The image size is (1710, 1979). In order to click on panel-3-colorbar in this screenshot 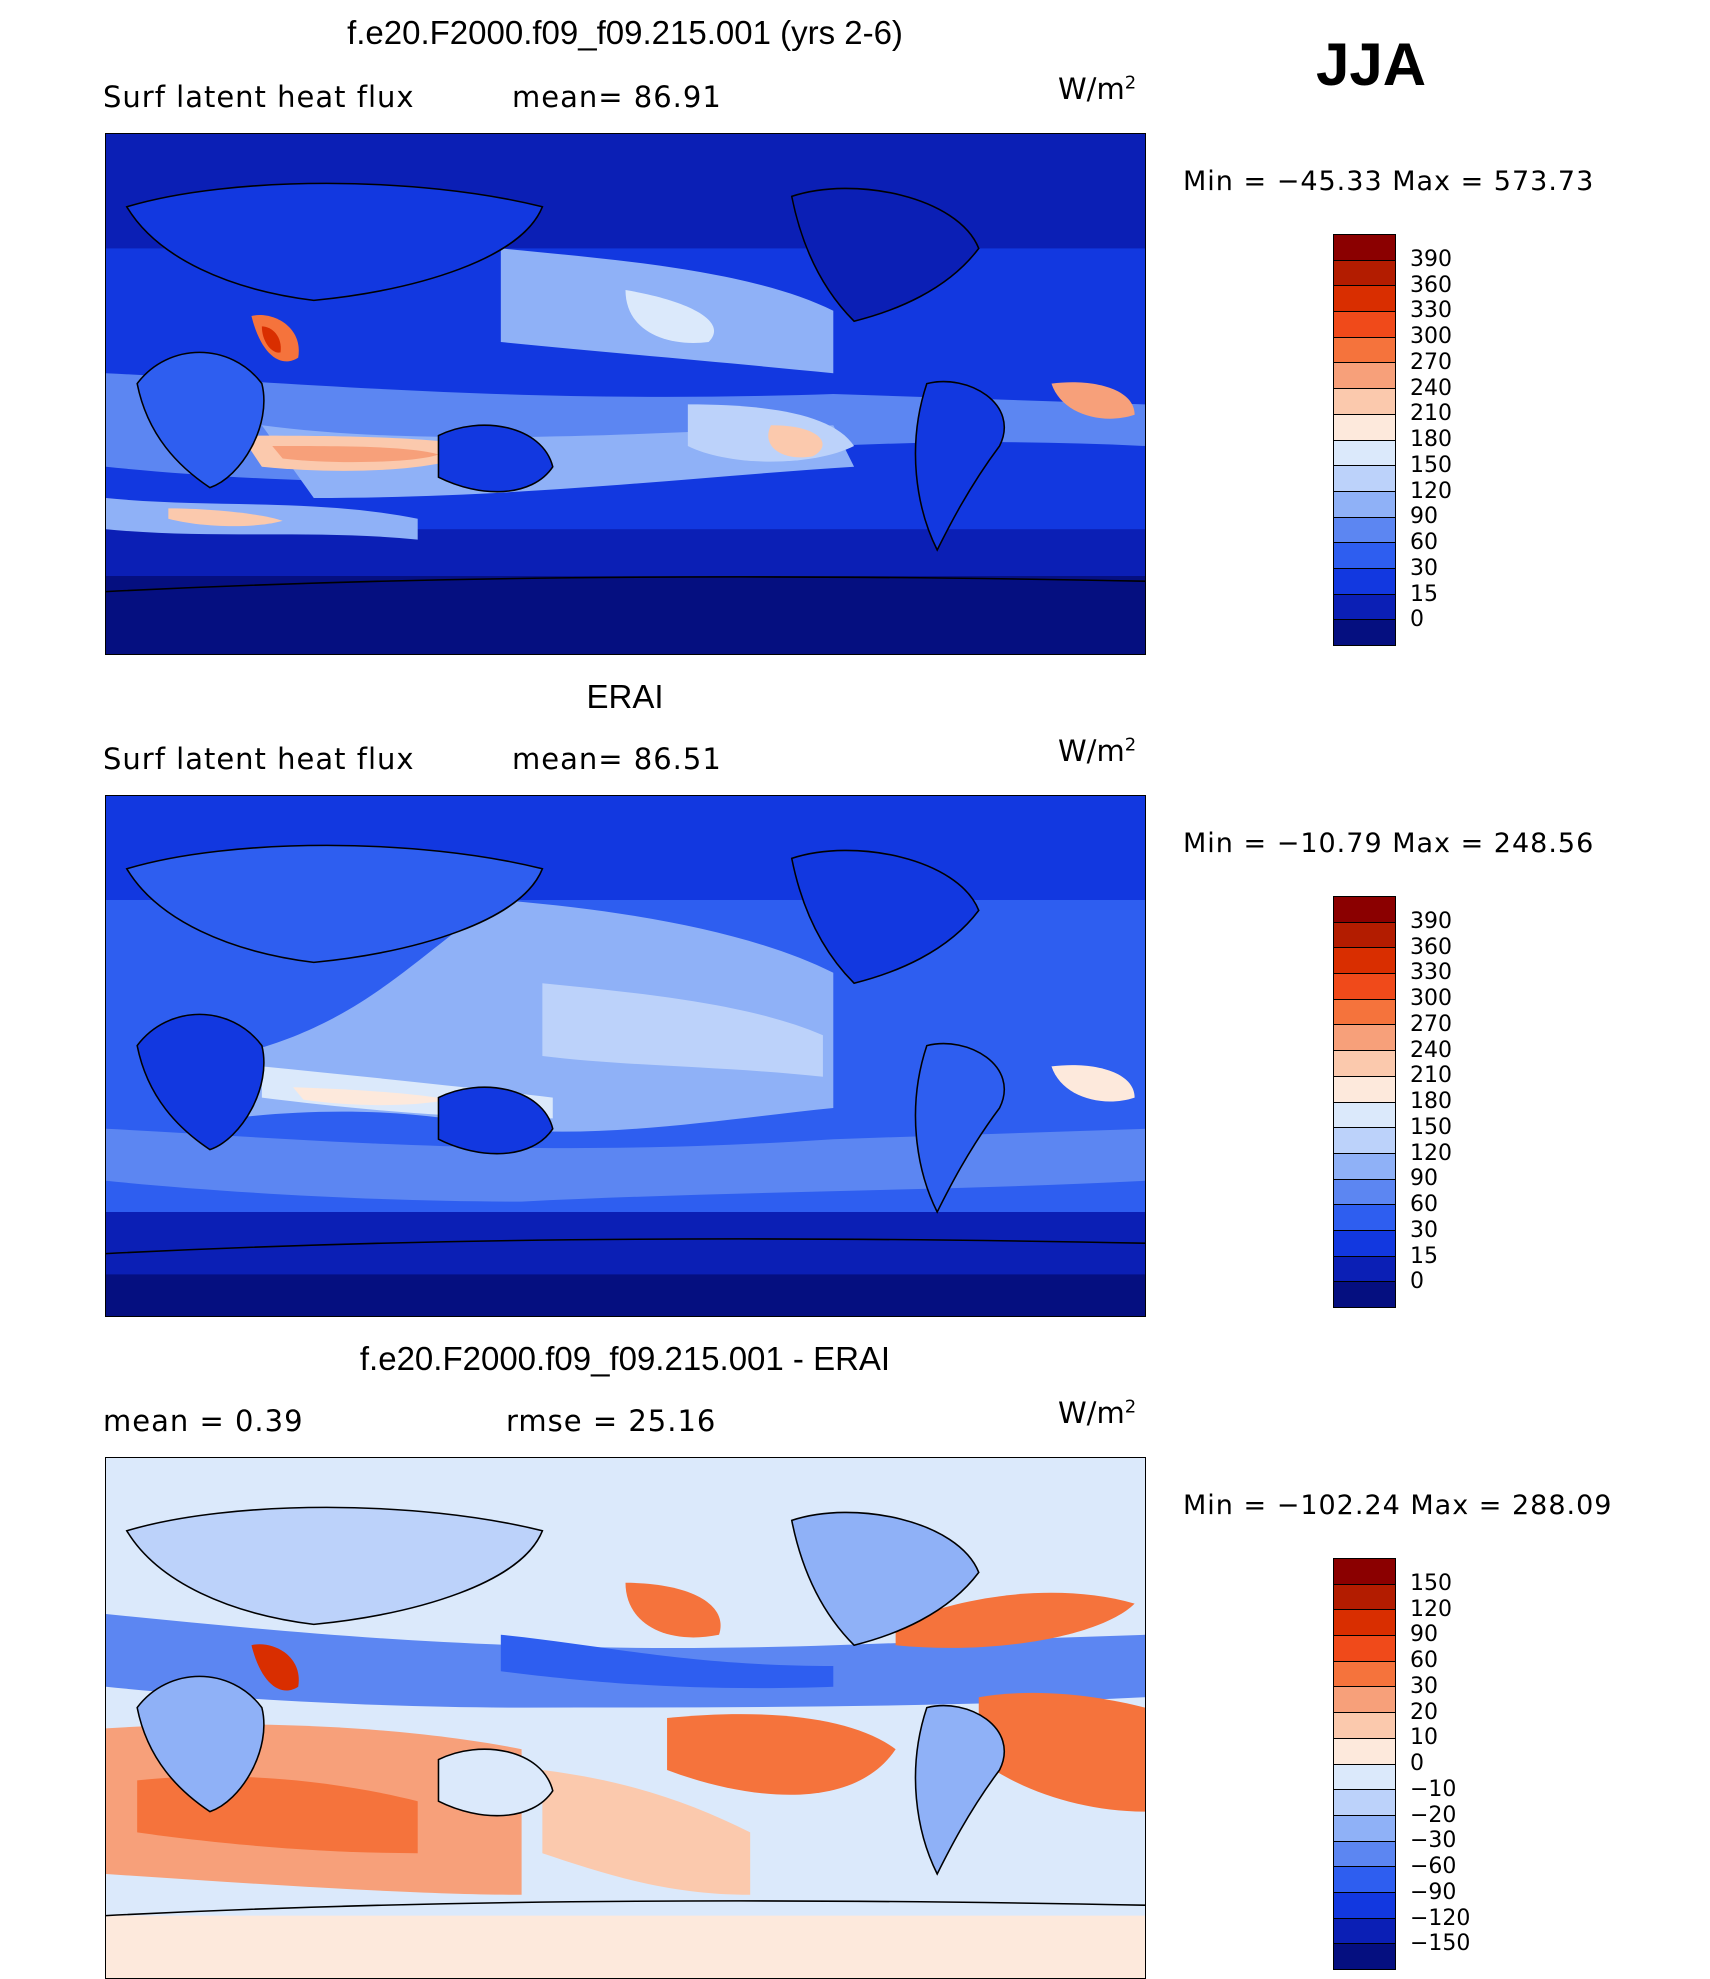, I will do `click(1364, 1764)`.